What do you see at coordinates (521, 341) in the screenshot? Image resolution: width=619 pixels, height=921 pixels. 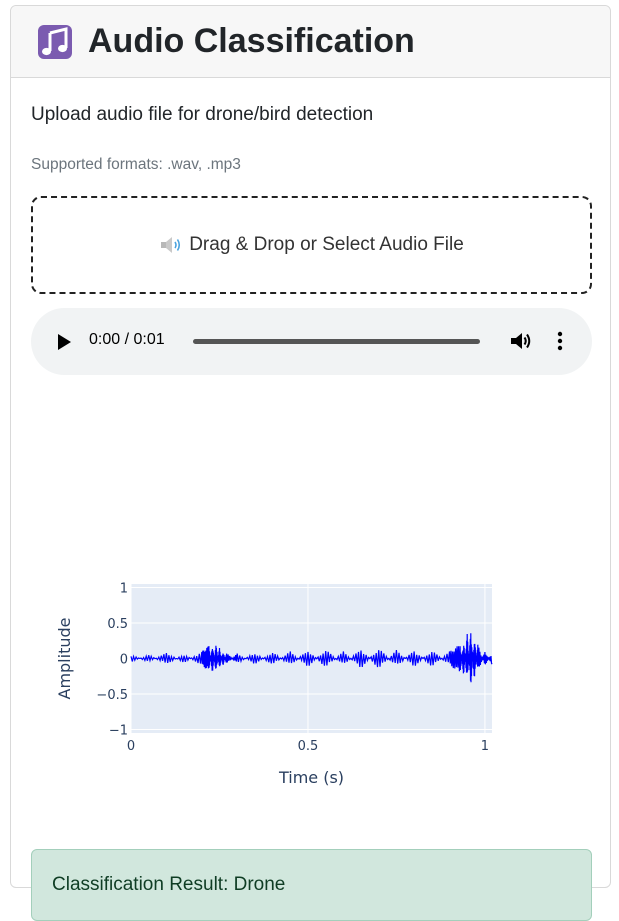 I see `volume-icon` at bounding box center [521, 341].